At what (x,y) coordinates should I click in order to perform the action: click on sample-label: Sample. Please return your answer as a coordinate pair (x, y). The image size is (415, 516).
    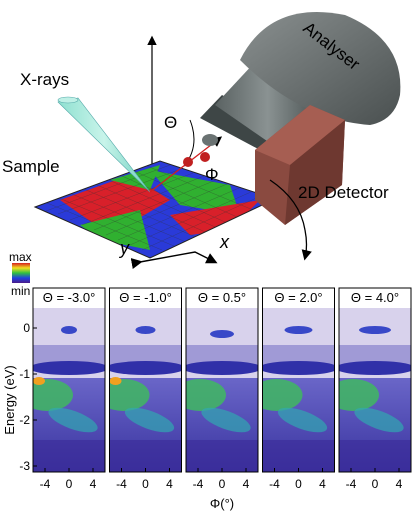
    Looking at the image, I should click on (31, 166).